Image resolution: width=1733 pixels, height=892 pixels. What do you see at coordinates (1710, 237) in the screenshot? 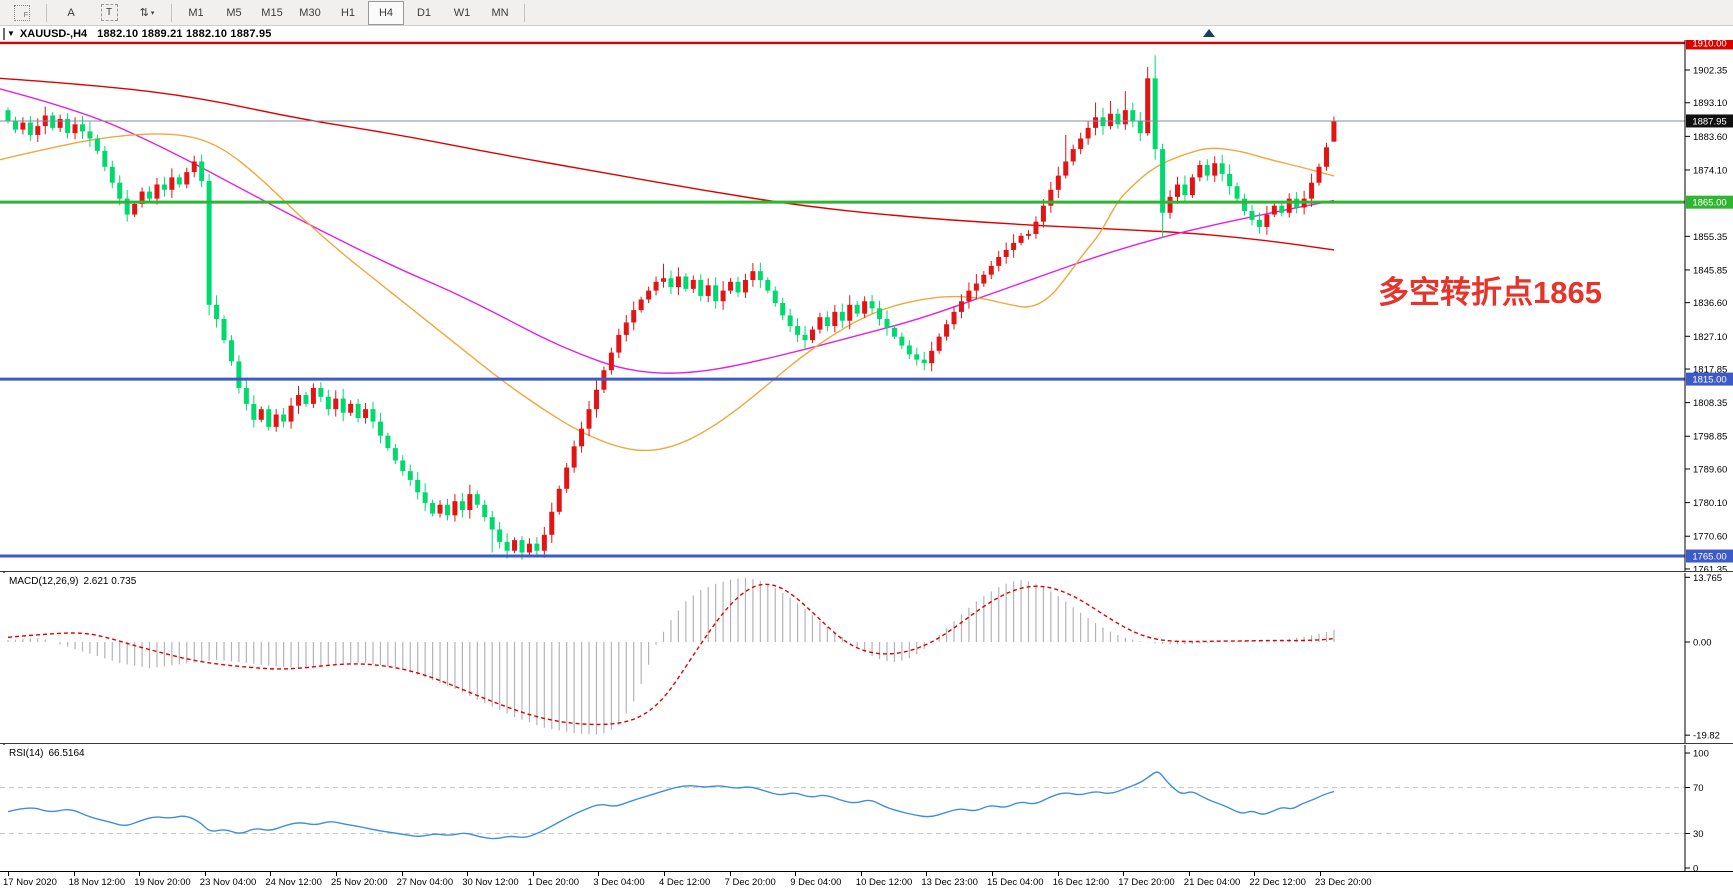
I see `price-tick-label: 1855.35` at bounding box center [1710, 237].